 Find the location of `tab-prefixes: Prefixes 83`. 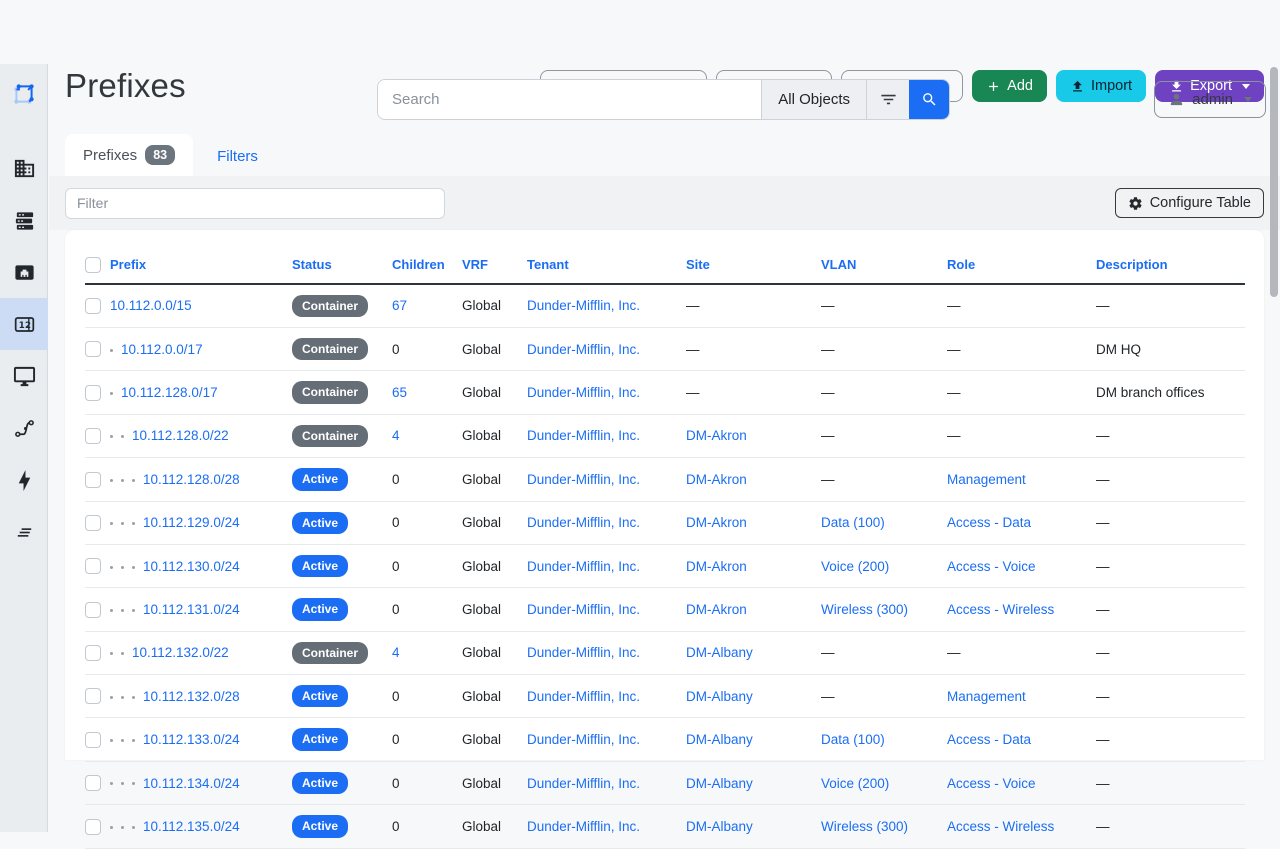

tab-prefixes: Prefixes 83 is located at coordinates (129, 155).